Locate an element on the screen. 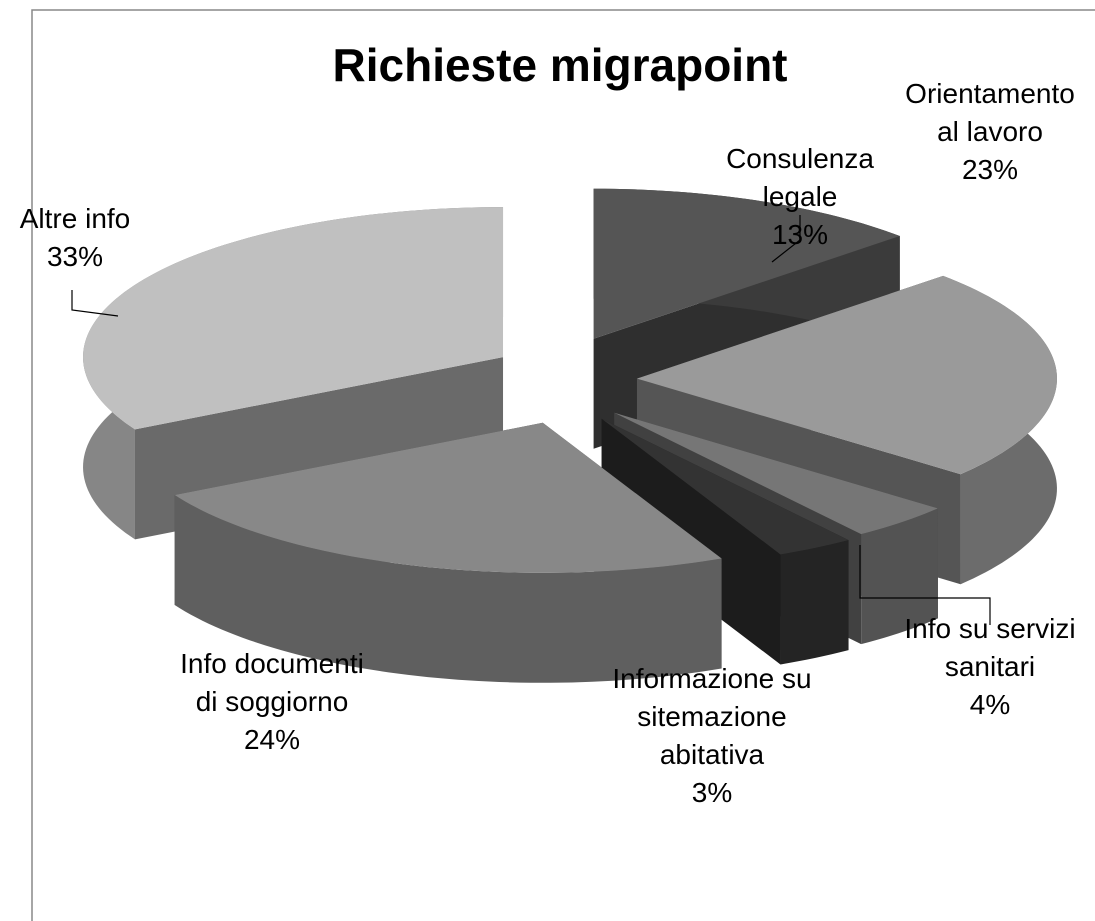 Image resolution: width=1095 pixels, height=921 pixels. slice-label: Informazione su sitemazione abitativa 3% is located at coordinates (712, 736).